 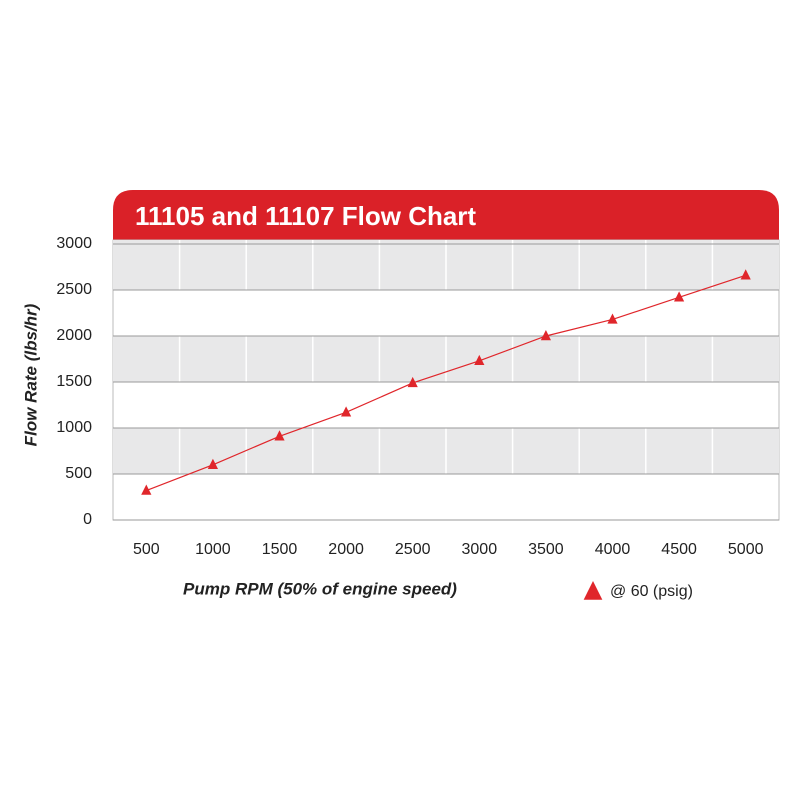 What do you see at coordinates (280, 549) in the screenshot?
I see `x-tick-label: 1500` at bounding box center [280, 549].